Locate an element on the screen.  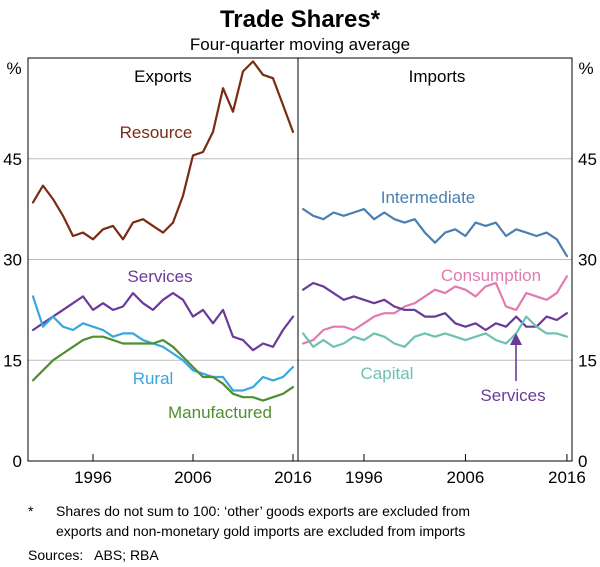
y-tick-label-right: 0 is located at coordinates (582, 461).